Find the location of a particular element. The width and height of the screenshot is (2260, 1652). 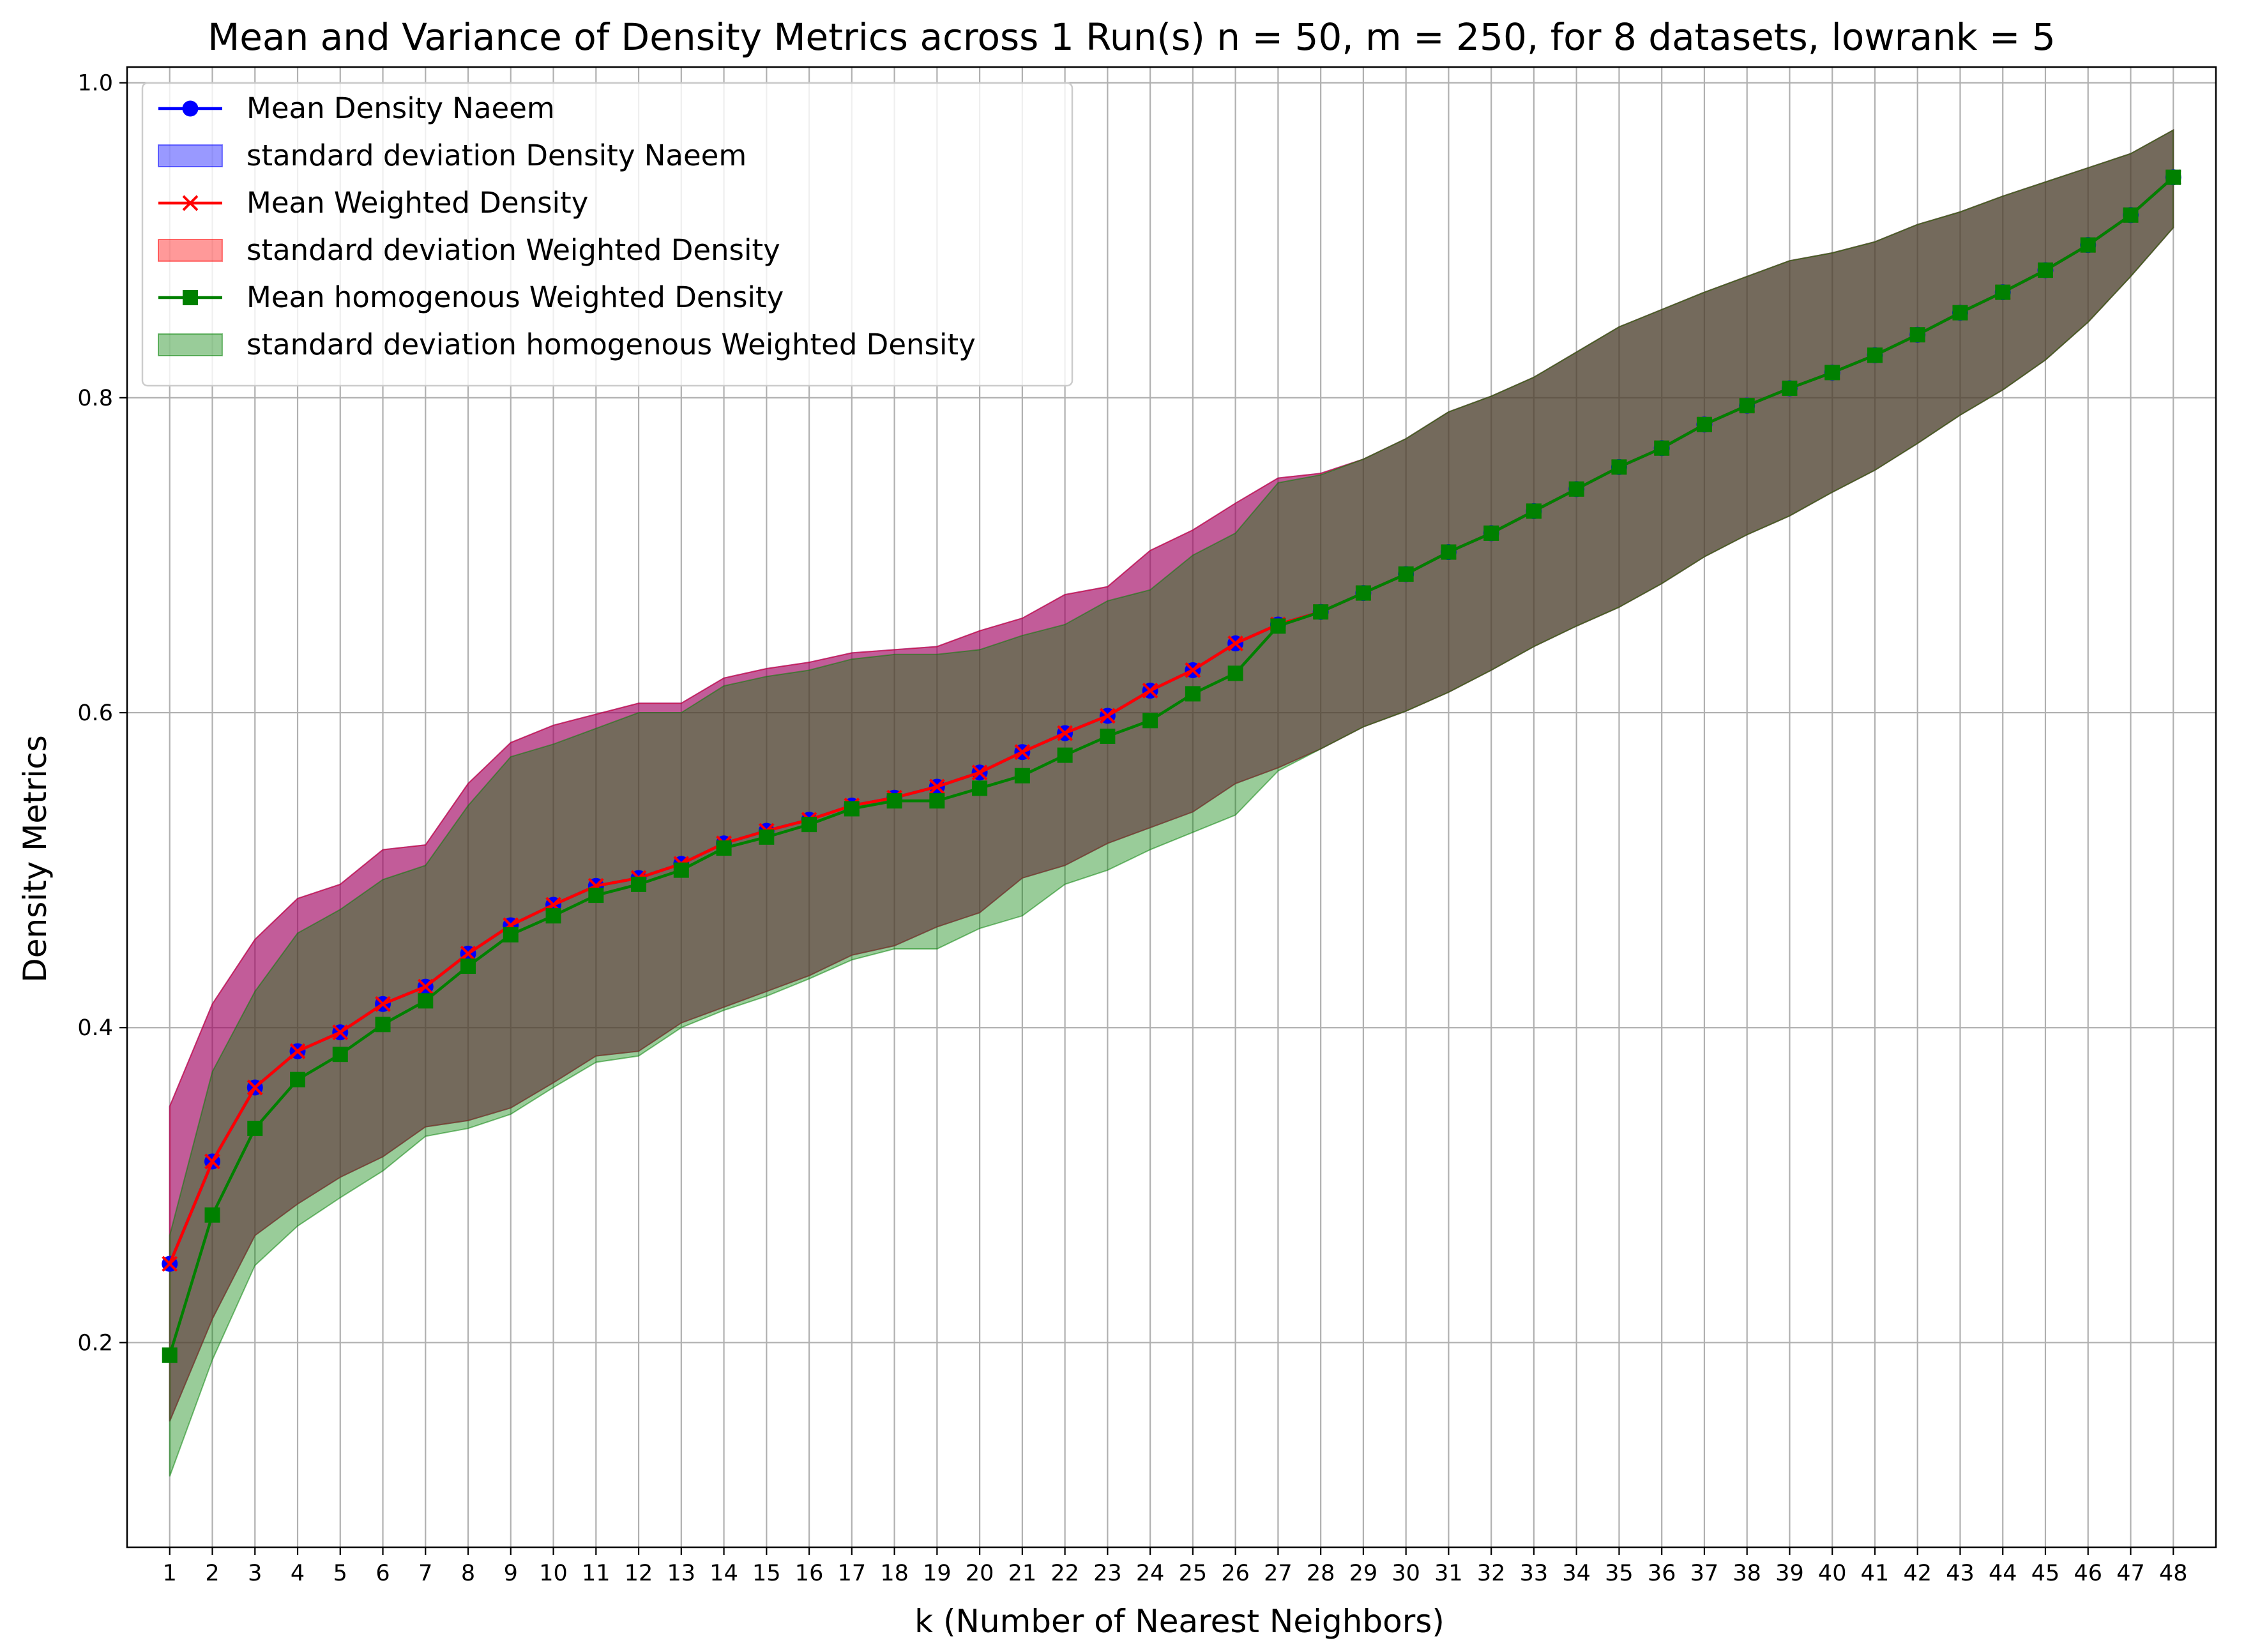

y-tick-label-0.6: 0.6 is located at coordinates (95, 713).